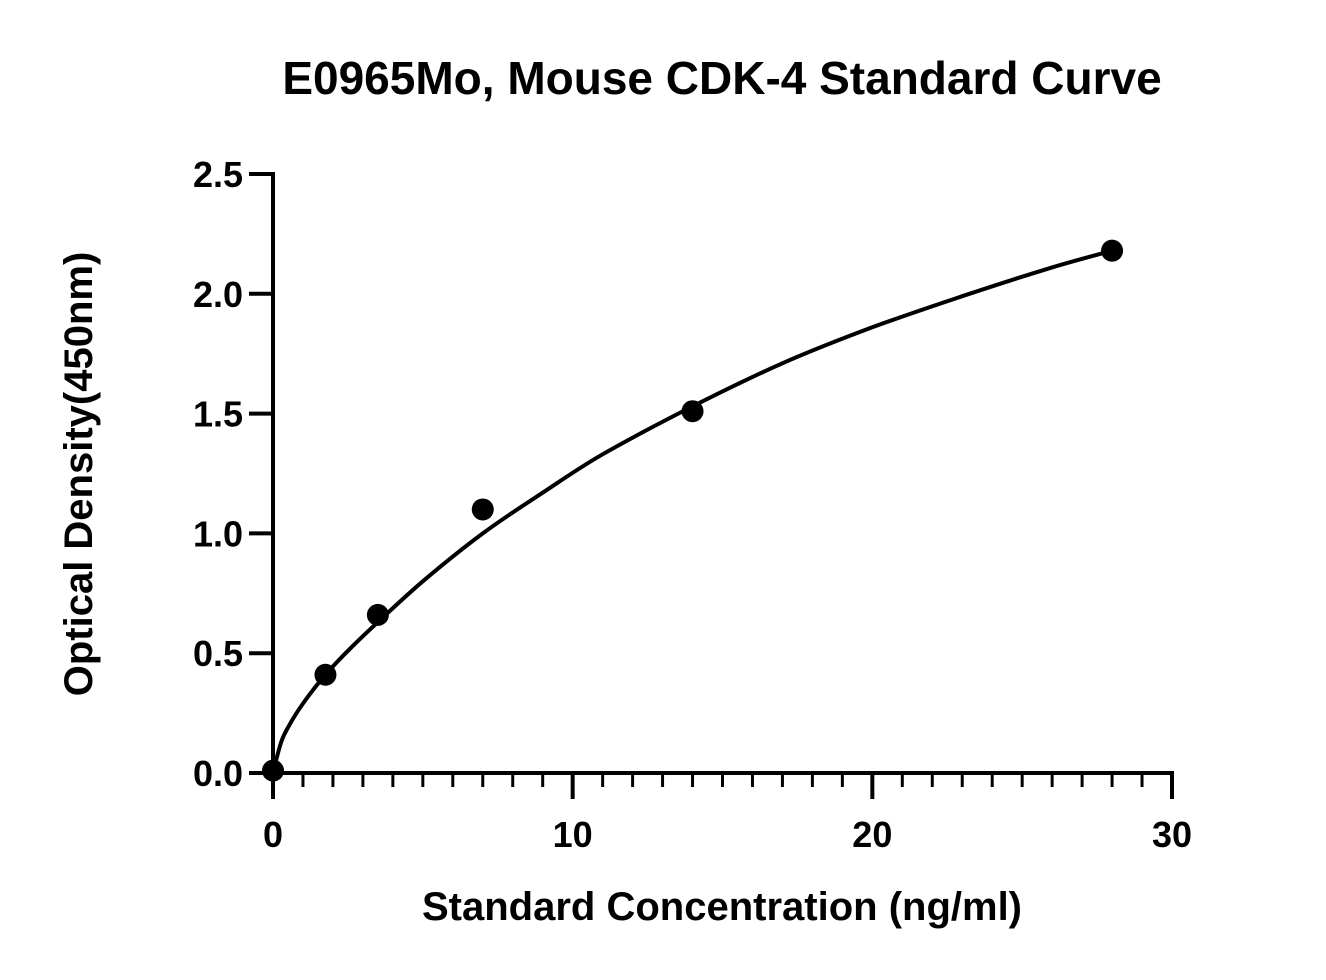 This screenshot has height=980, width=1326. What do you see at coordinates (234, 474) in the screenshot?
I see `y-axis: 0.0 0.5 1.0 1.5 2.0 2.5` at bounding box center [234, 474].